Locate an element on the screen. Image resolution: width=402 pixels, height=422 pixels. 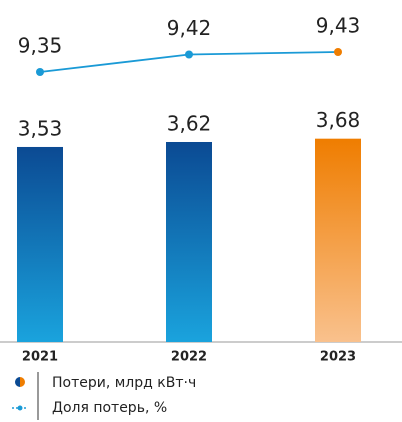
x-tick-label: 2022 is located at coordinates (189, 357).